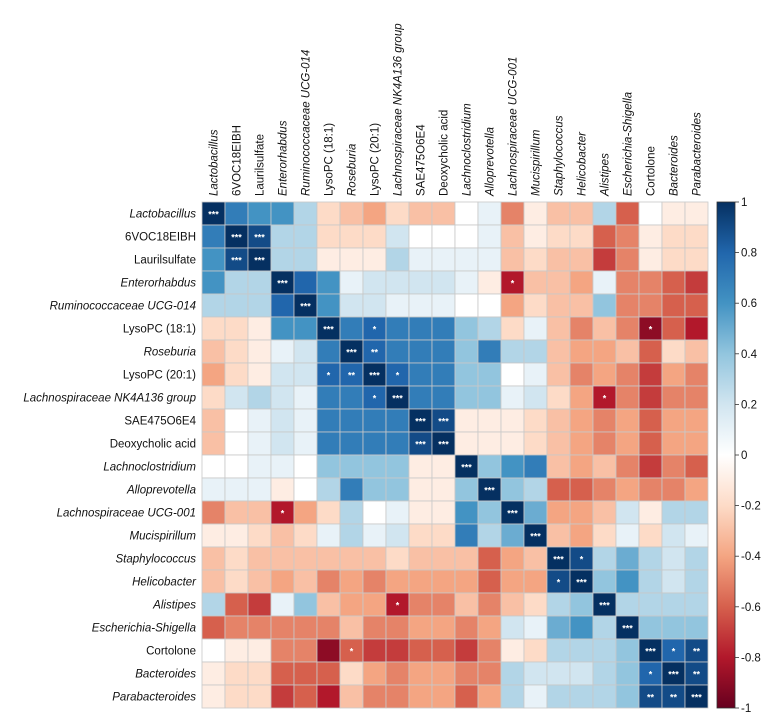 This screenshot has height=713, width=768. I want to click on cell-r9-c17, so click(604, 420).